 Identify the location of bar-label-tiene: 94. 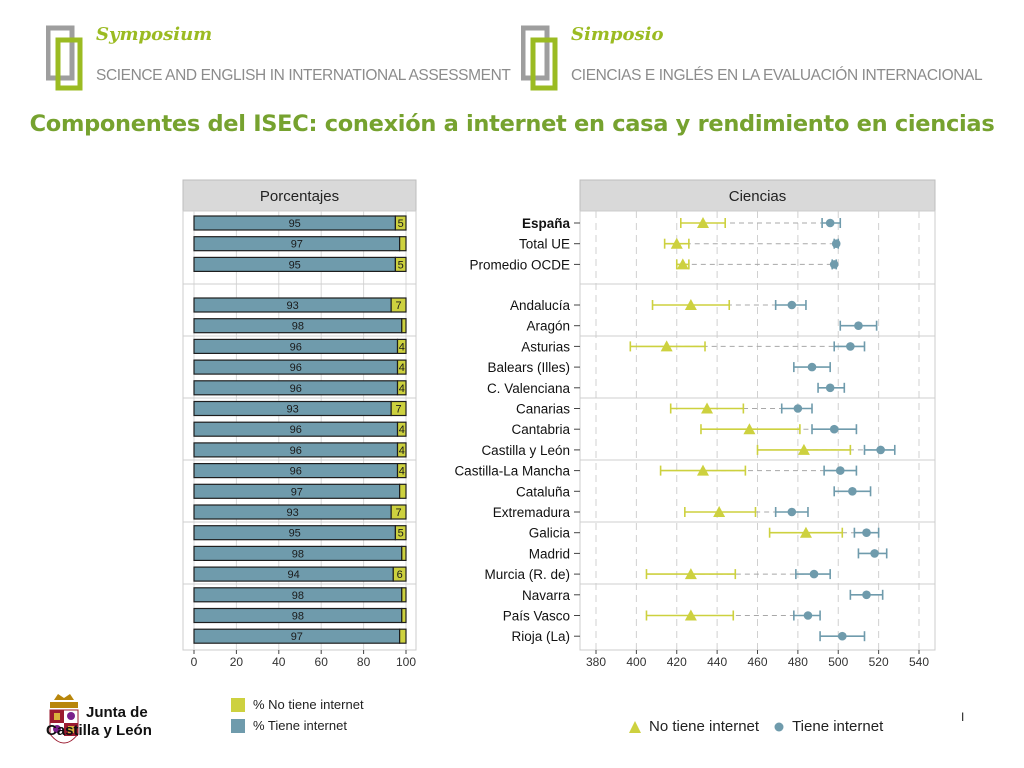
(294, 575).